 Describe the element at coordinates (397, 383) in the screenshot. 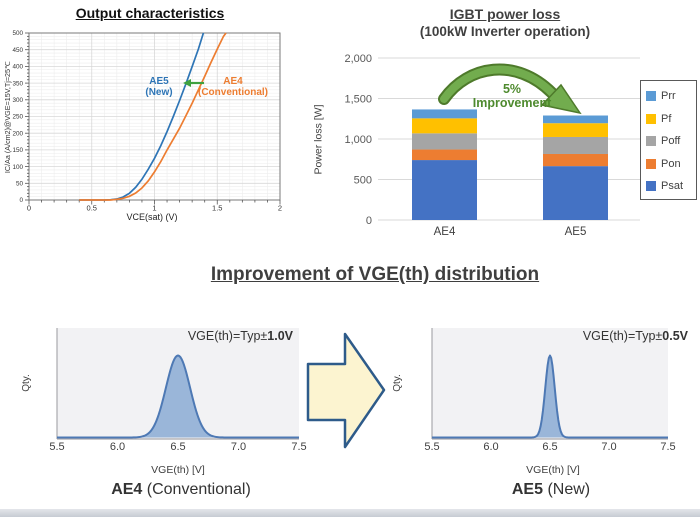

I see `ae5-yaxis-label: Qty.` at that location.